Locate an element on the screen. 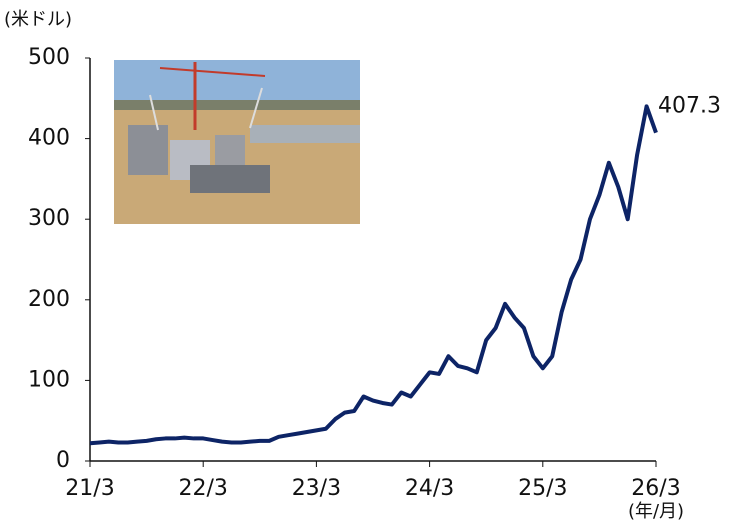  x-tick-label: 22/3 is located at coordinates (202, 488).